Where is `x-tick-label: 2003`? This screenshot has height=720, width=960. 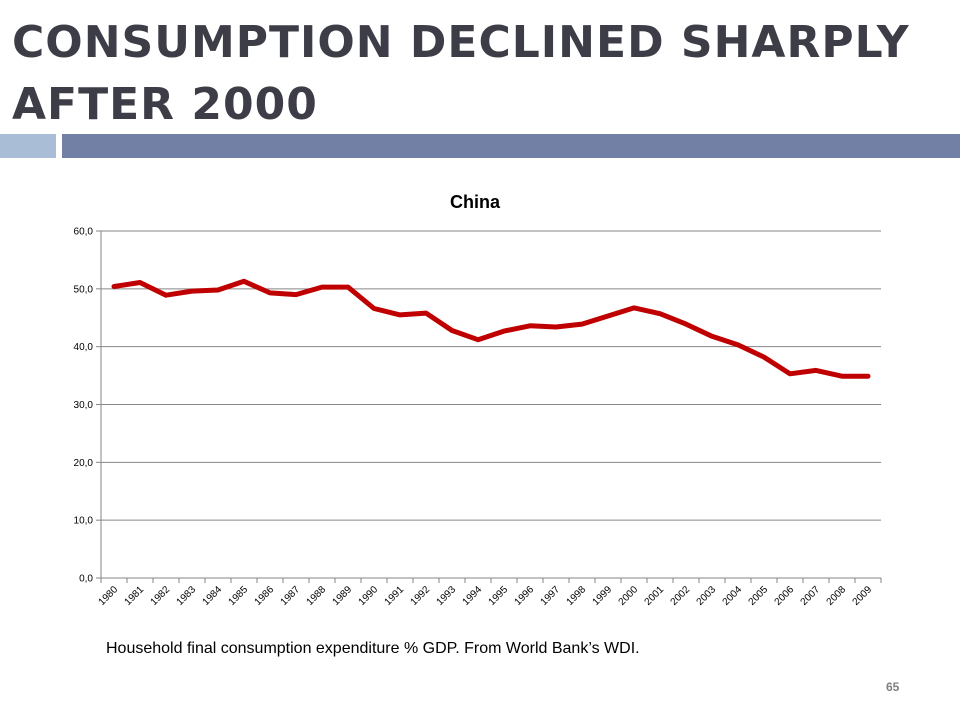
x-tick-label: 2003 is located at coordinates (707, 596).